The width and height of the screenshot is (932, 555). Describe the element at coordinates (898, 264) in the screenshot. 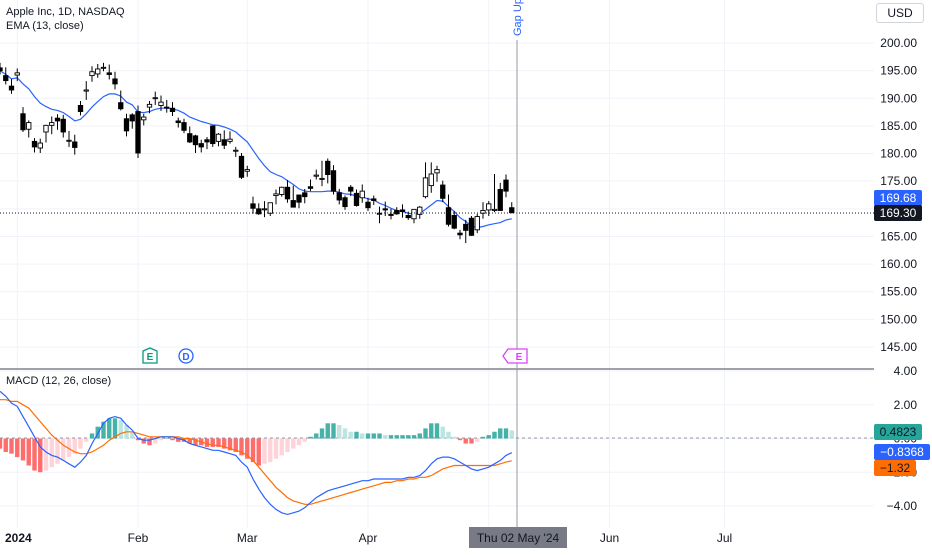

I see `price-tick-label: 160.00` at that location.